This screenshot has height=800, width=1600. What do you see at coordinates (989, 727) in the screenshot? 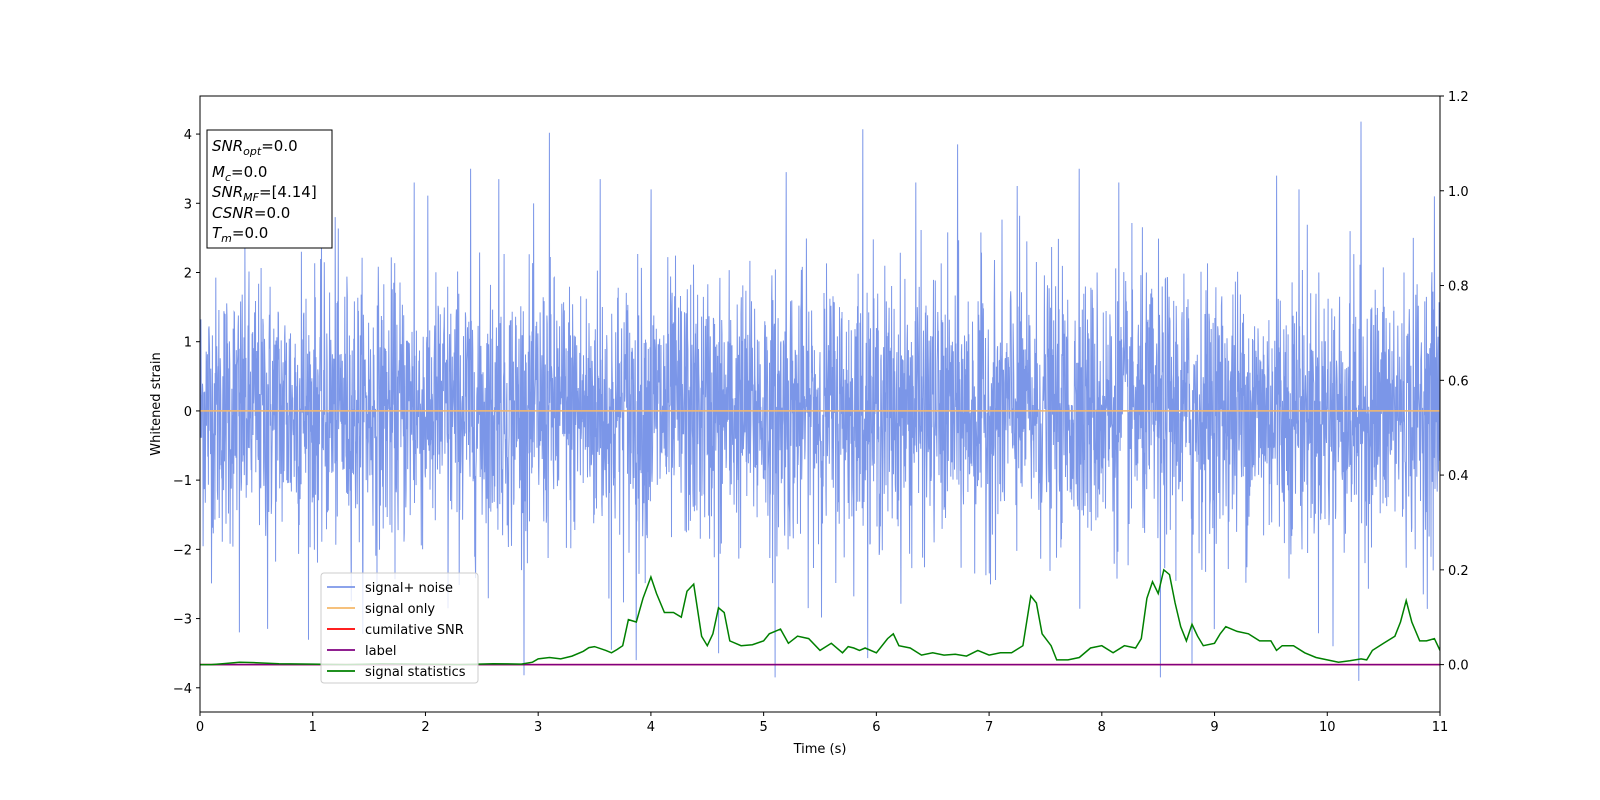
I see `x-tick-label: 7` at bounding box center [989, 727].